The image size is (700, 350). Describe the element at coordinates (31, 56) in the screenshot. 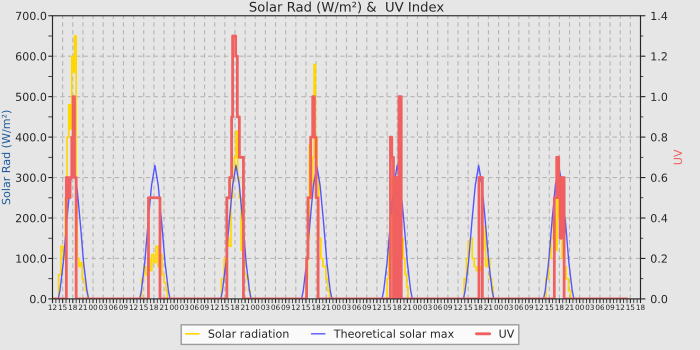

I see `y-tick-label: 600.0` at that location.